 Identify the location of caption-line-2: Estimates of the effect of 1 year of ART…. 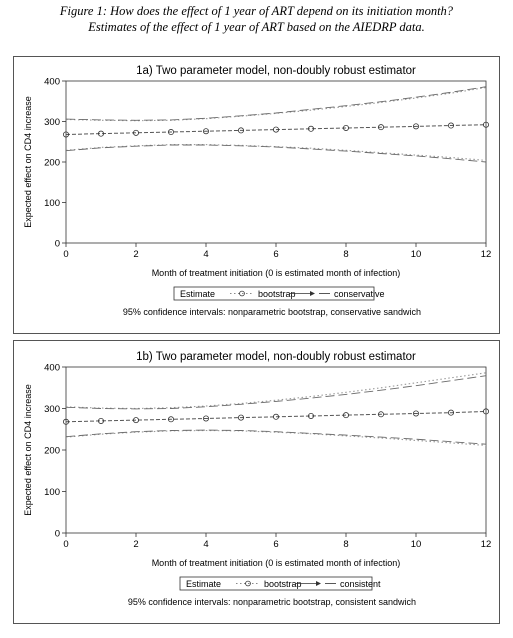
(256, 27).